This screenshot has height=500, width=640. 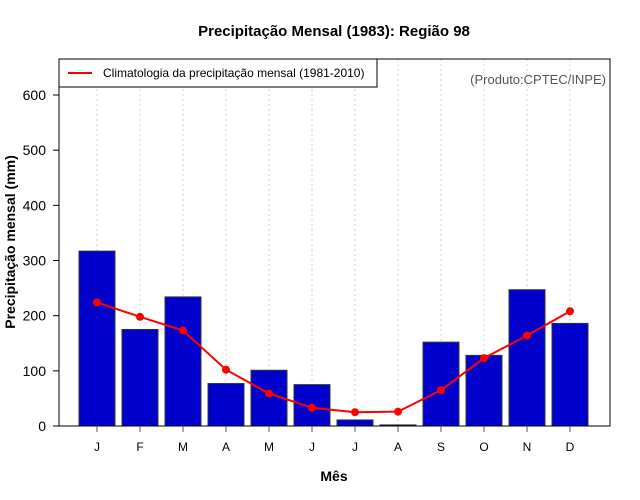 What do you see at coordinates (441, 447) in the screenshot?
I see `x-tick-label: S` at bounding box center [441, 447].